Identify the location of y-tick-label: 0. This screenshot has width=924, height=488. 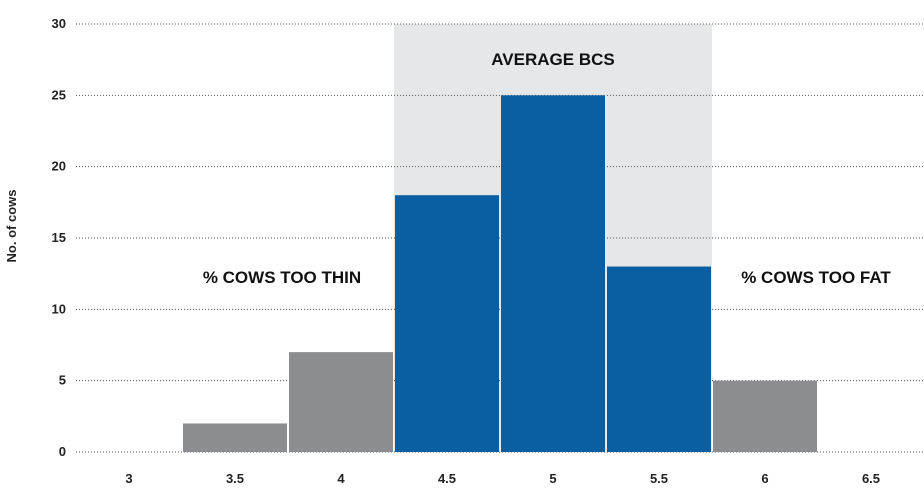
(62, 451).